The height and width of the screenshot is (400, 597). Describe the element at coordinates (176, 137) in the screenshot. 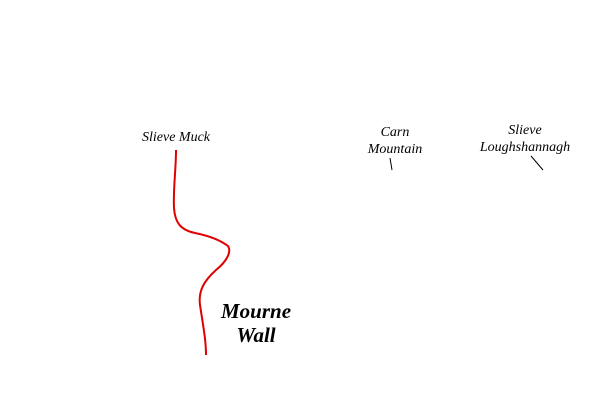

I see `peak-label: Slieve Muck` at that location.